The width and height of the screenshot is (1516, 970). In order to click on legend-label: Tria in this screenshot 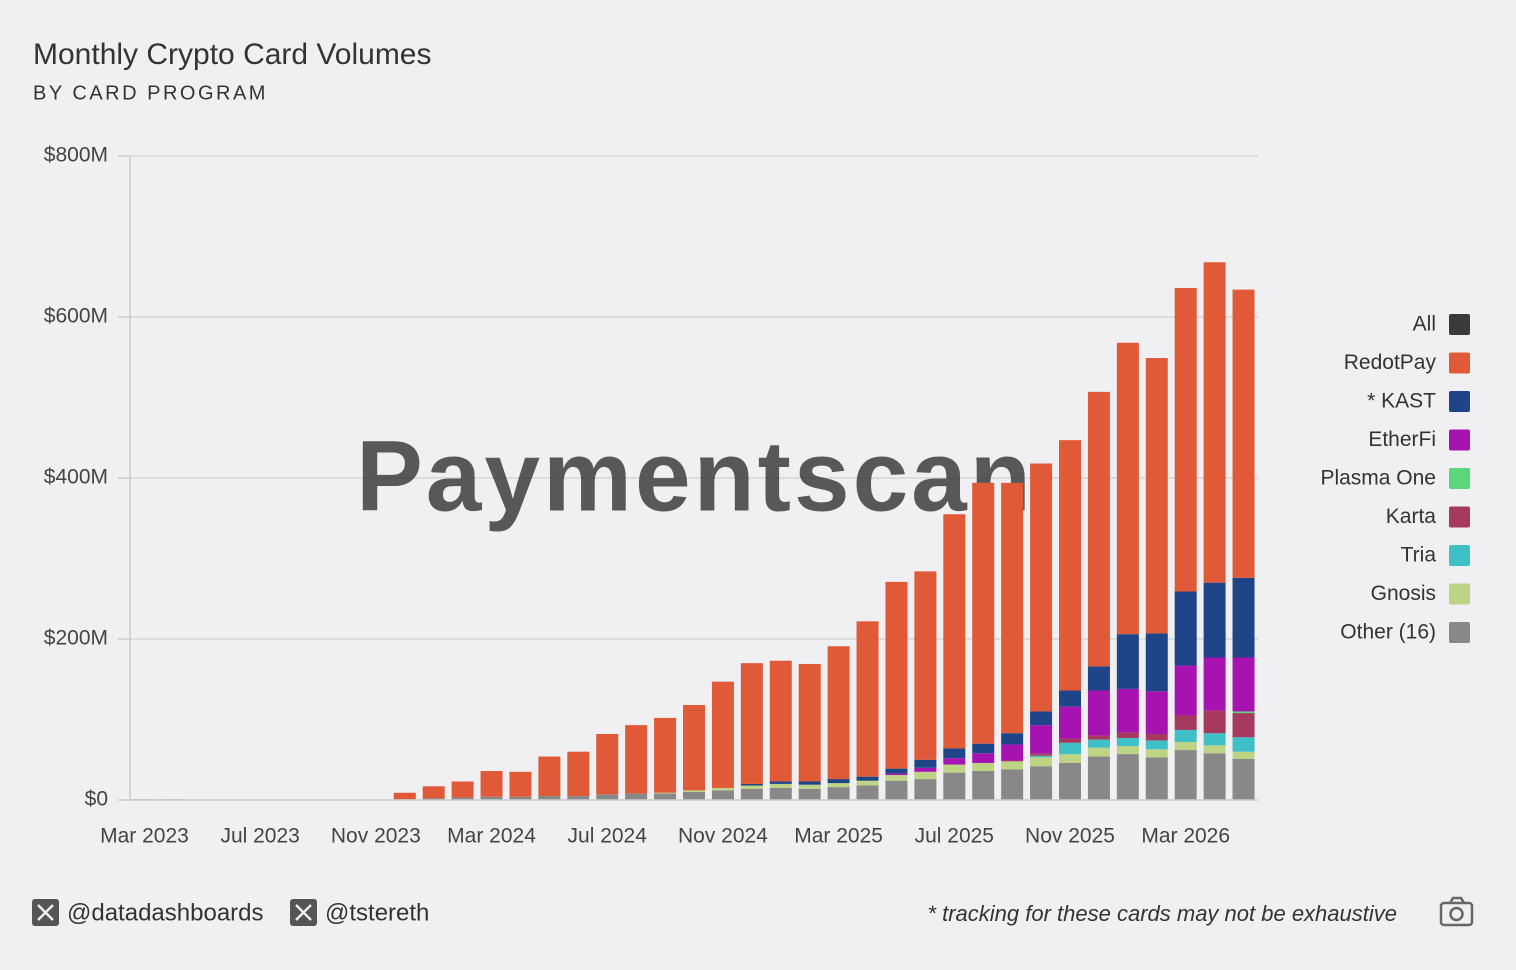, I will do `click(1419, 555)`.